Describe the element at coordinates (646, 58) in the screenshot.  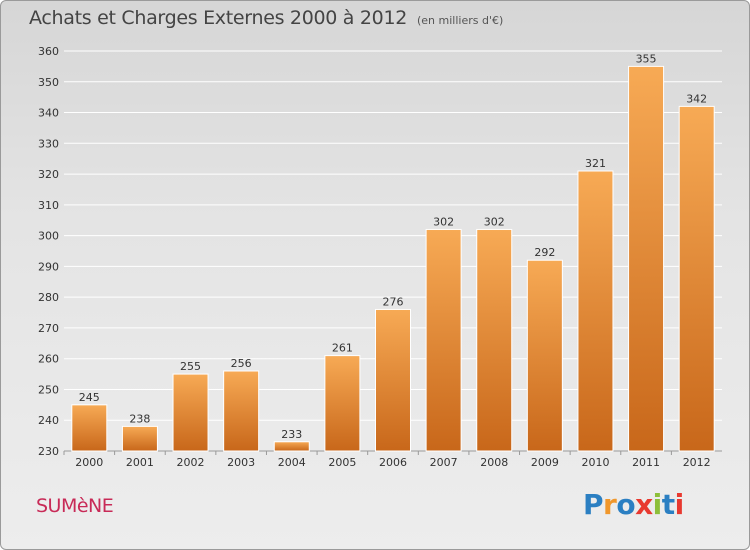
I see `data-label-2011: 355` at that location.